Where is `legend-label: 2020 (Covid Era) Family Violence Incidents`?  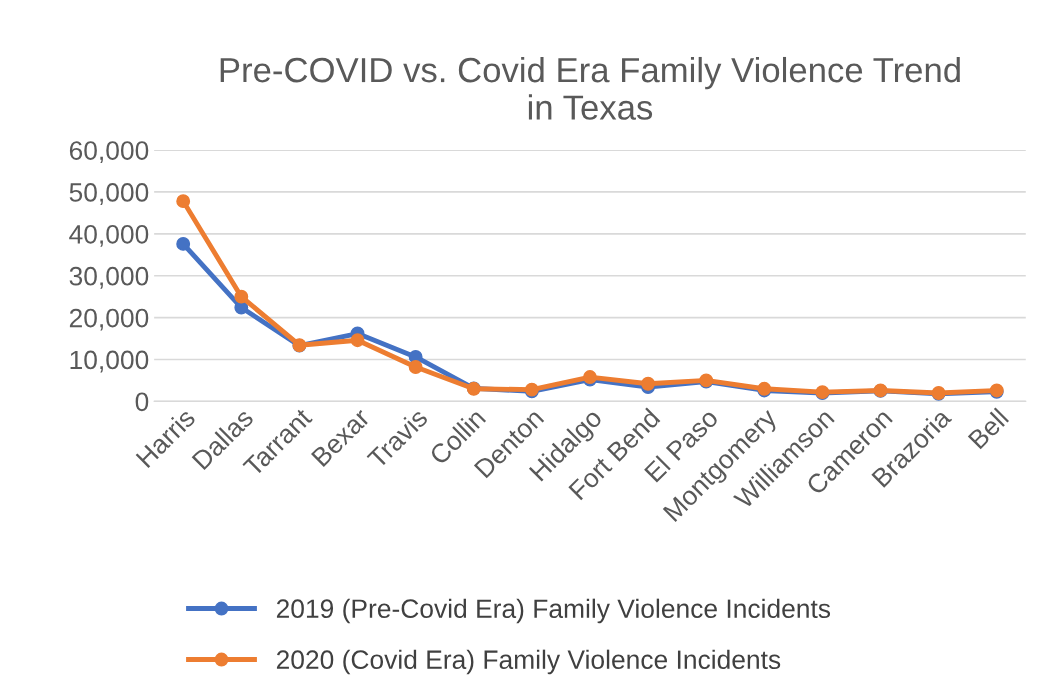 legend-label: 2020 (Covid Era) Family Violence Incidents is located at coordinates (528, 662).